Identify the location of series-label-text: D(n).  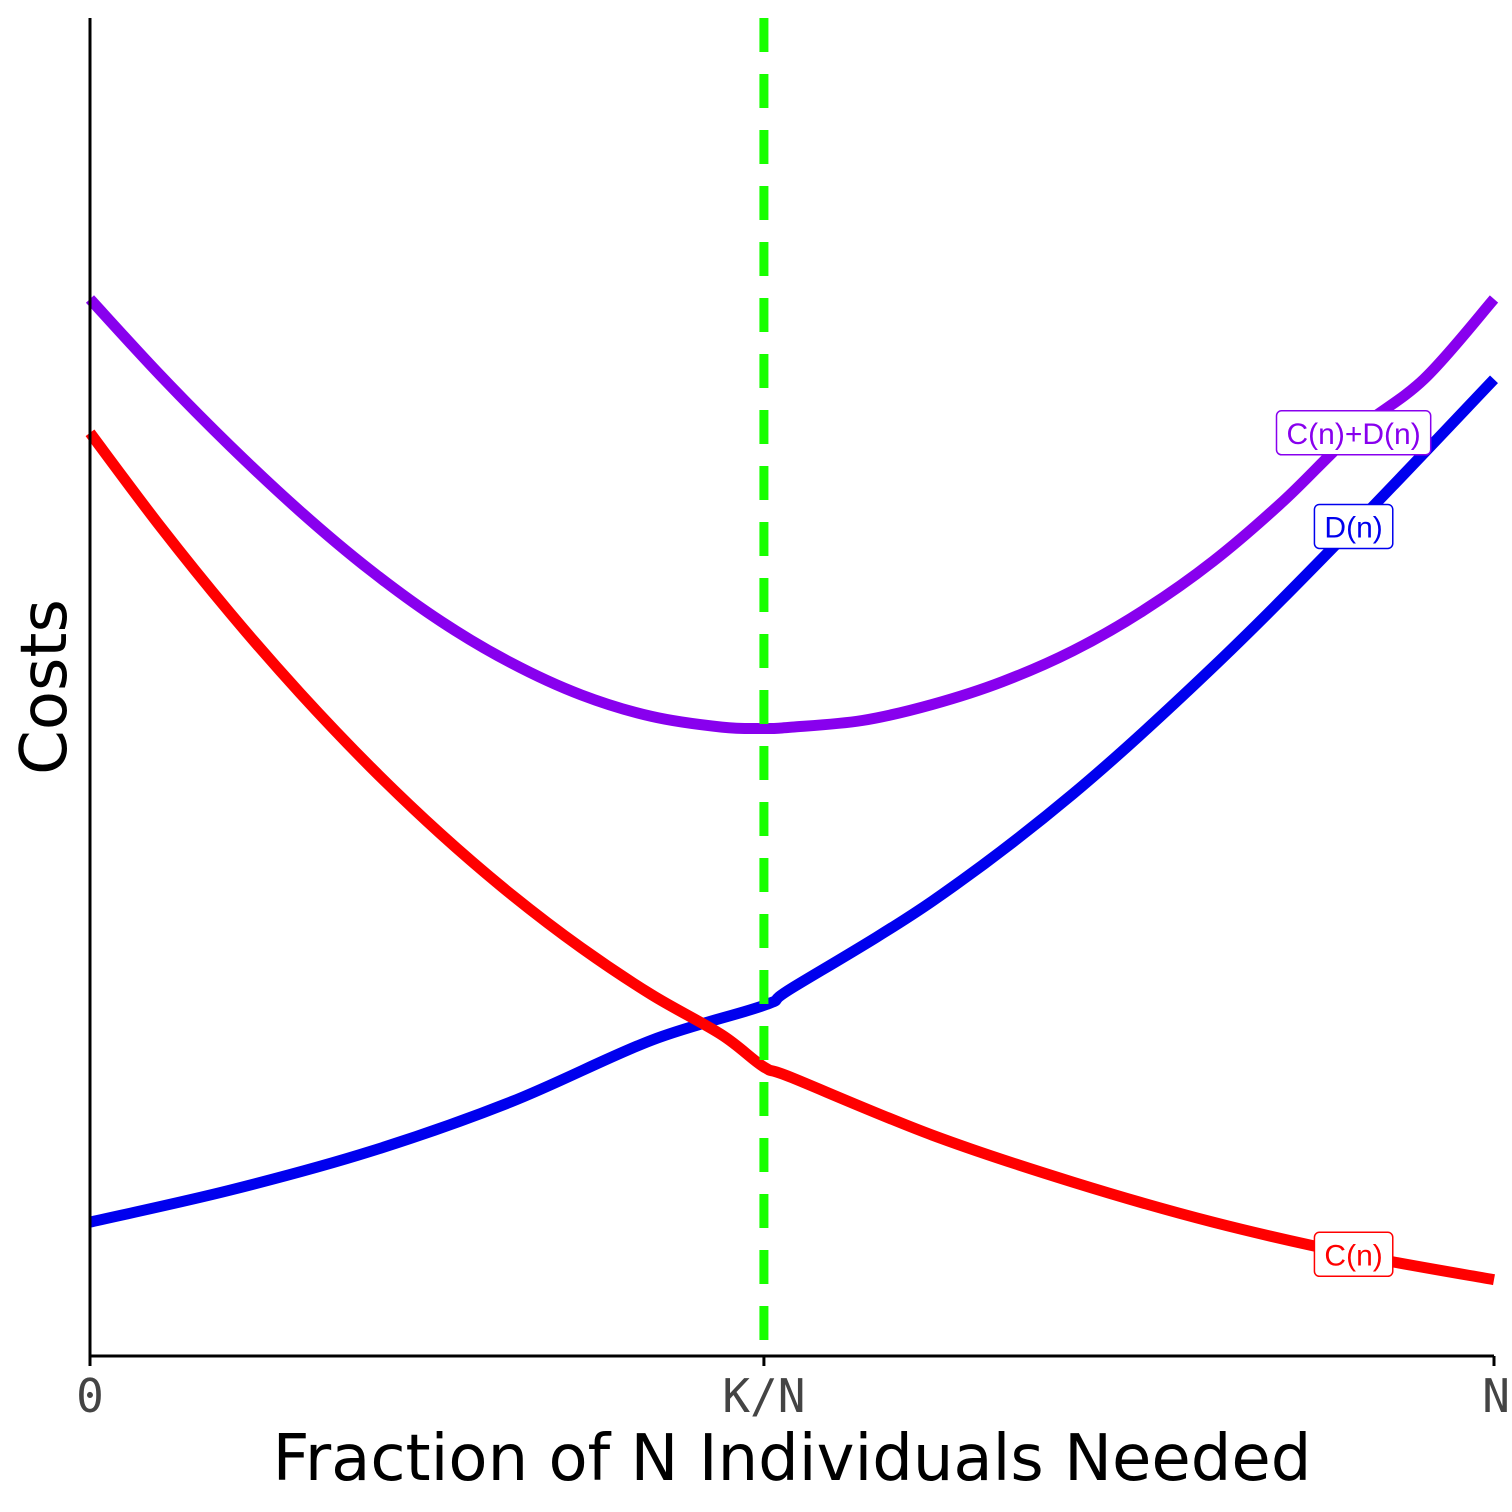
(1353, 527).